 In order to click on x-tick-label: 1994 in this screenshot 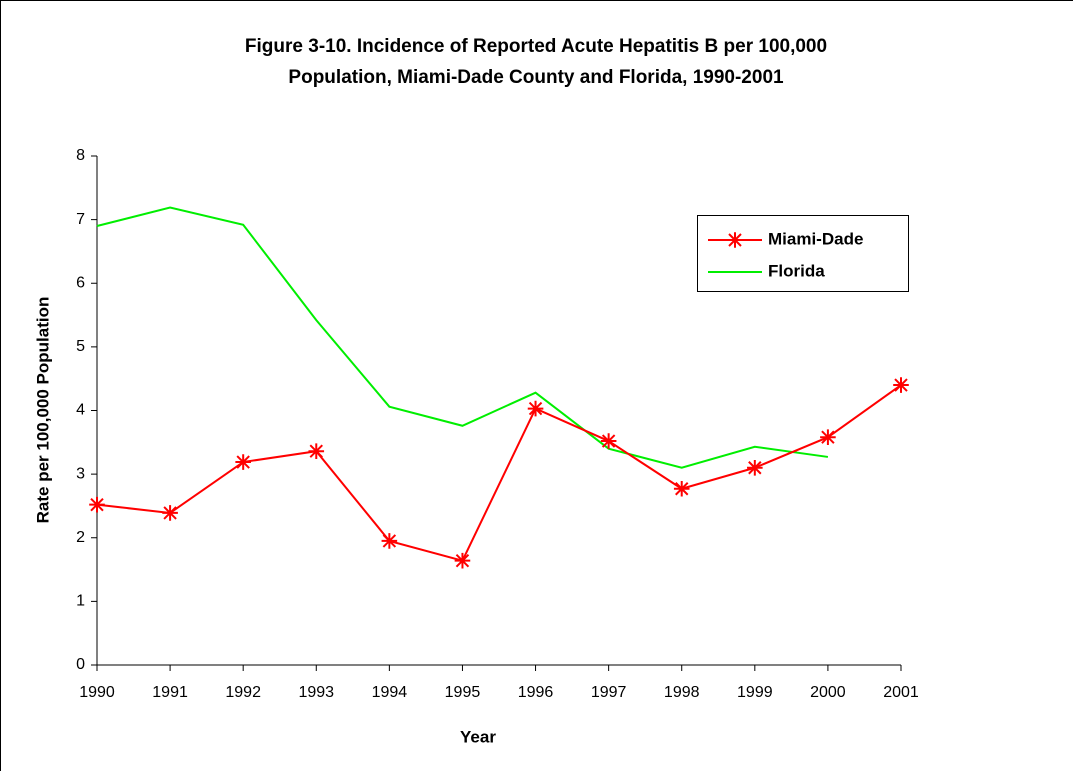, I will do `click(390, 692)`.